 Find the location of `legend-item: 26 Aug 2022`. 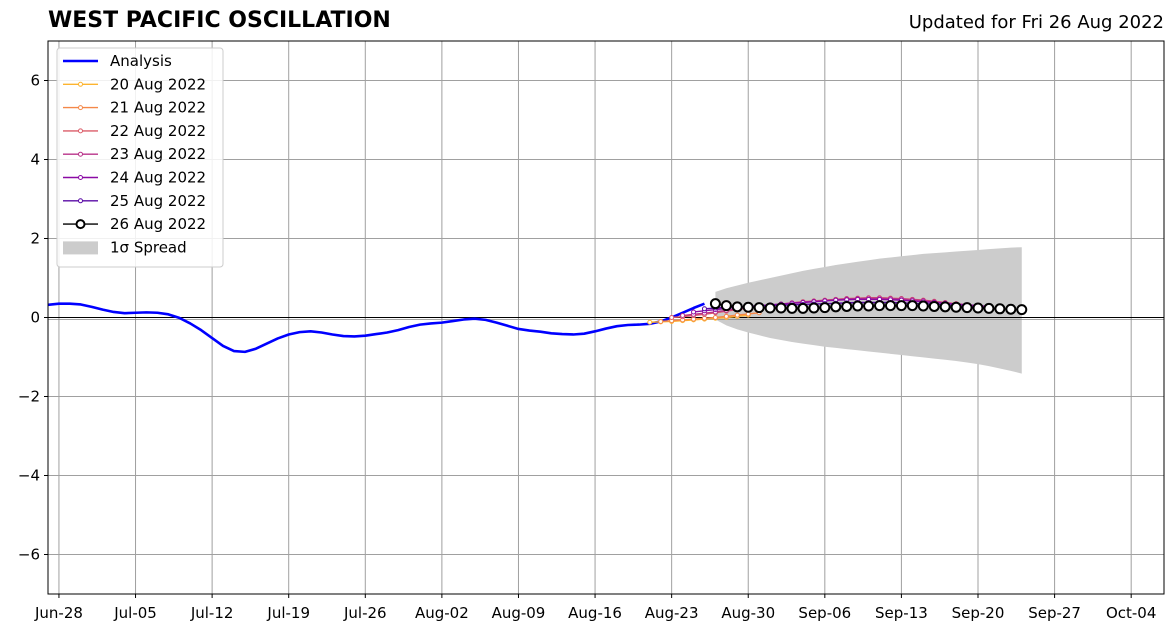

legend-item: 26 Aug 2022 is located at coordinates (134, 224).